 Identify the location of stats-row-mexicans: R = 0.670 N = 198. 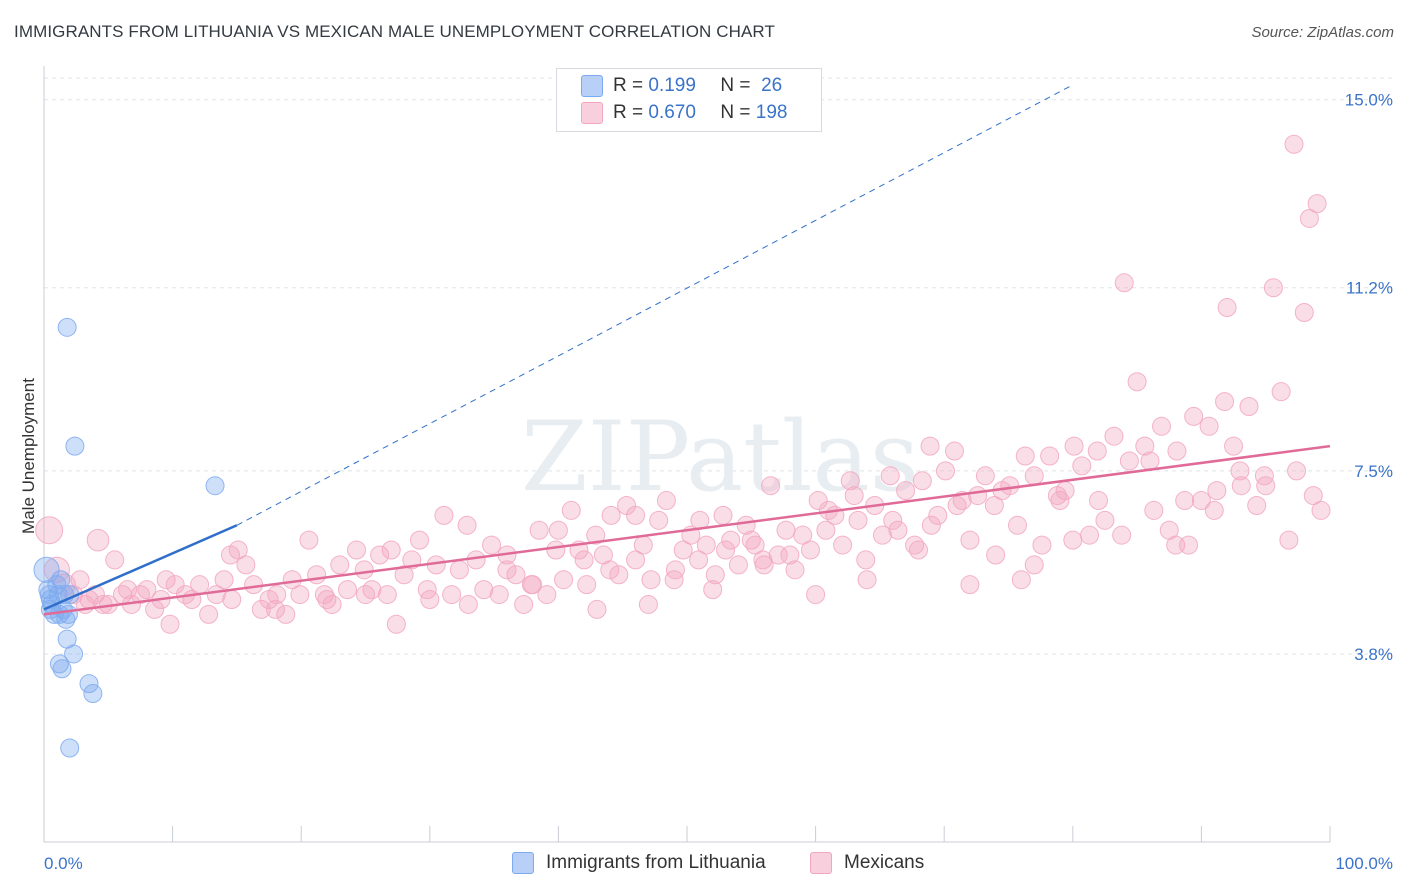
(684, 113).